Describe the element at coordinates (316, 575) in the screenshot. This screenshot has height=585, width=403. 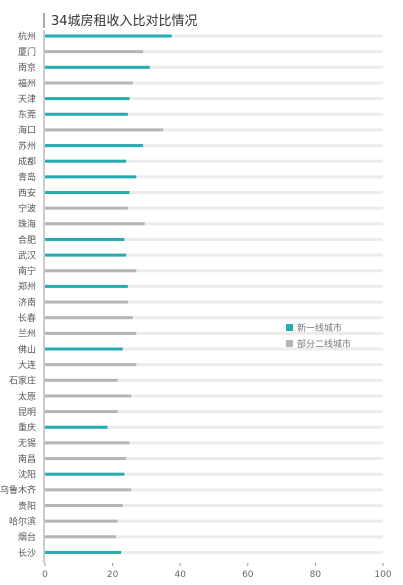
I see `x-tick-label: 80` at that location.